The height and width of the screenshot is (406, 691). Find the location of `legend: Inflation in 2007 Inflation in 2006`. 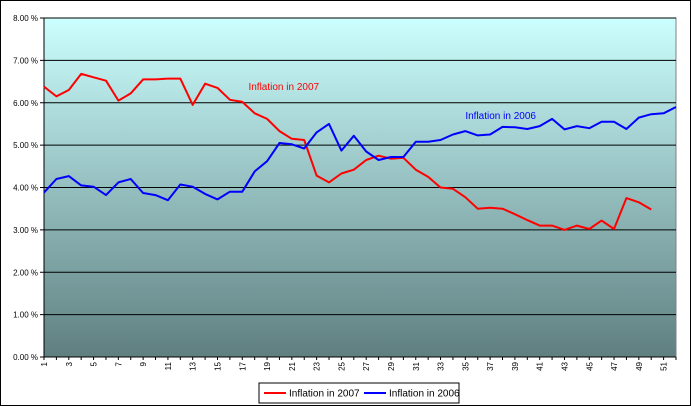

legend: Inflation in 2007 Inflation in 2006 is located at coordinates (359, 393).